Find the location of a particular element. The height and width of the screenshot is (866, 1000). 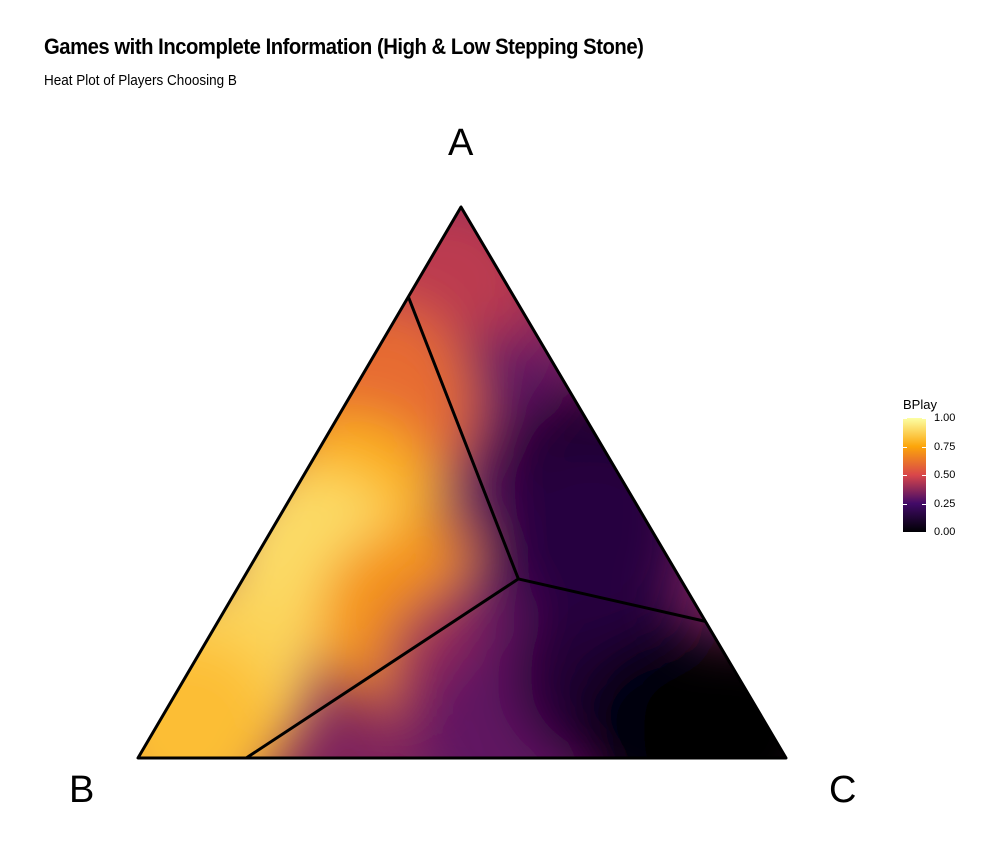

legend-tick-label: 0.00 is located at coordinates (945, 532).